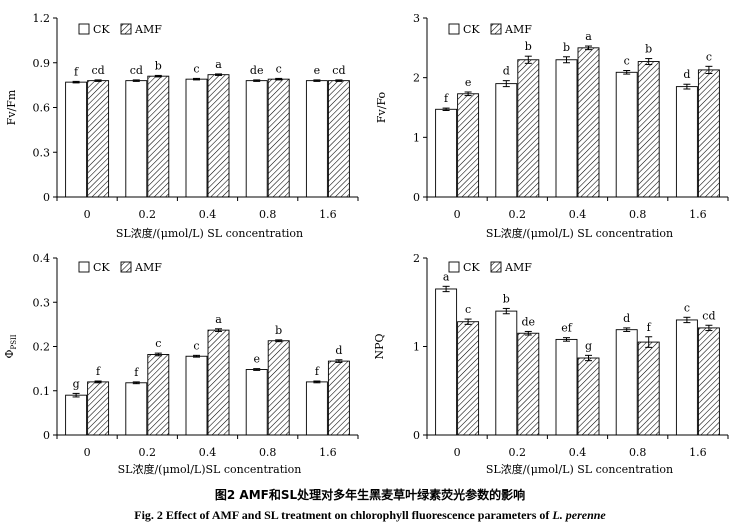 The height and width of the screenshot is (526, 740). What do you see at coordinates (42, 108) in the screenshot?
I see `y-tick-label: 0.6` at bounding box center [42, 108].